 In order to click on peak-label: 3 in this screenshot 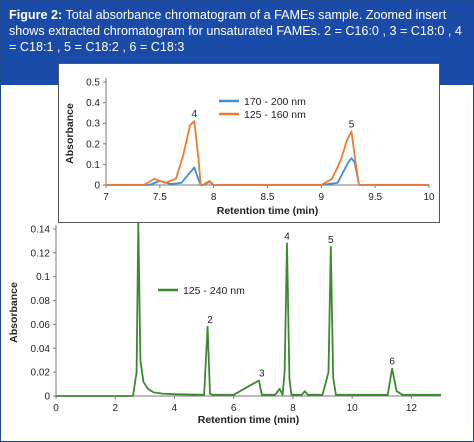, I will do `click(262, 373)`.